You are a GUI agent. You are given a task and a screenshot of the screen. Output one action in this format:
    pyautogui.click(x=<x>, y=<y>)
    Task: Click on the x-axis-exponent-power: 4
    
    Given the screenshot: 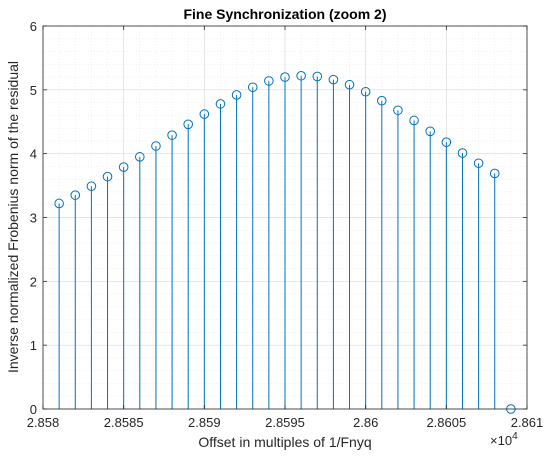 What is the action you would take?
    pyautogui.click(x=515, y=436)
    